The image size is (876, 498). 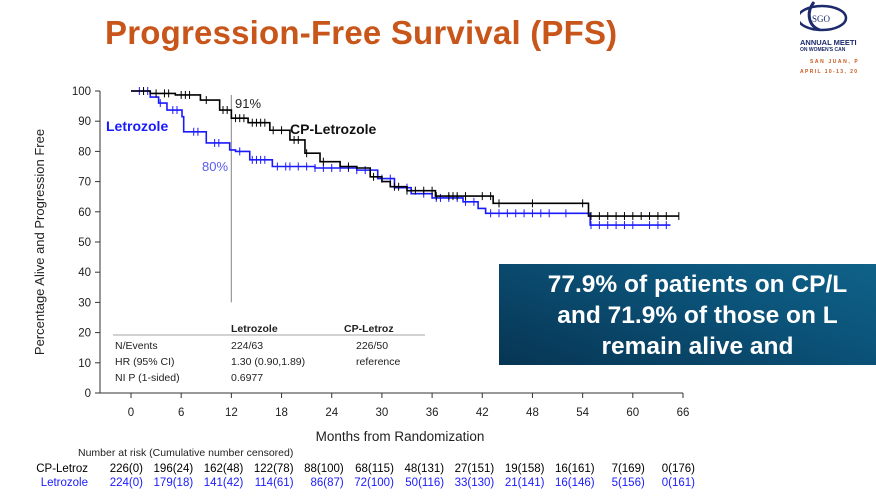 What do you see at coordinates (324, 469) in the screenshot?
I see `risk-value: 88(100)` at bounding box center [324, 469].